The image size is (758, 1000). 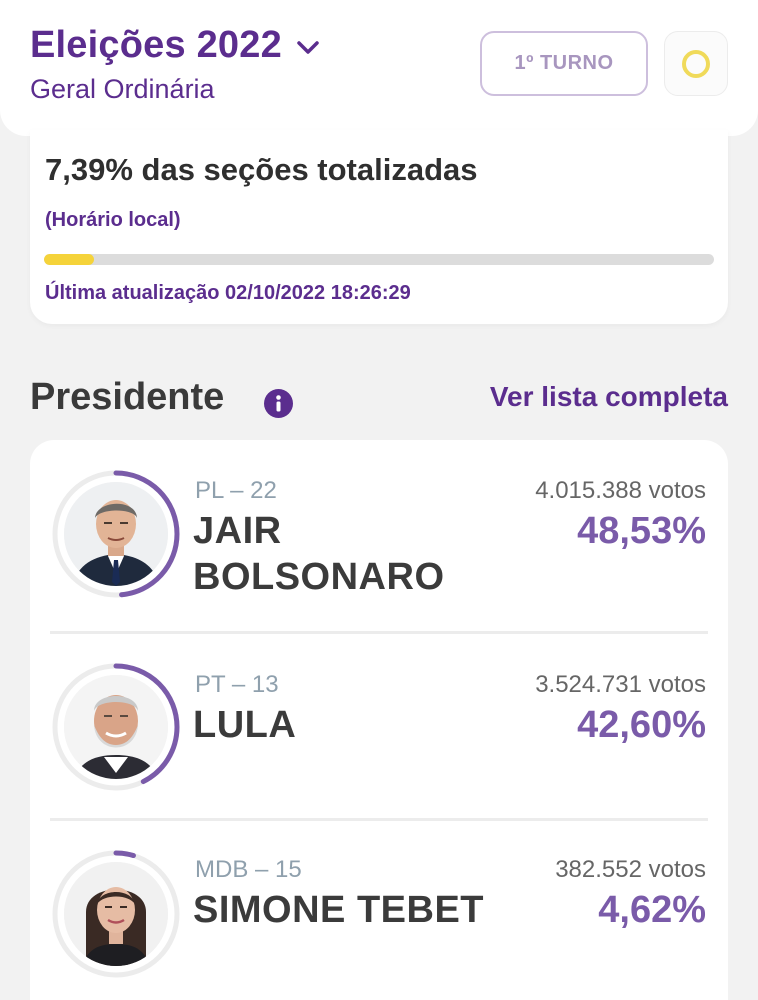 What do you see at coordinates (278, 403) in the screenshot?
I see `info-icon` at bounding box center [278, 403].